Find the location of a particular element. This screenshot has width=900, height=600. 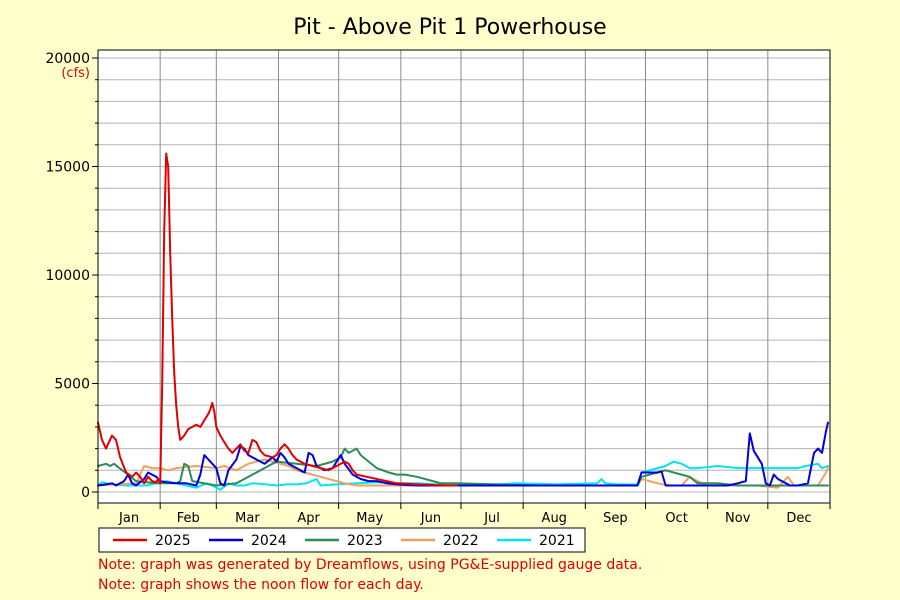

x-tick-label: Jun is located at coordinates (430, 518).